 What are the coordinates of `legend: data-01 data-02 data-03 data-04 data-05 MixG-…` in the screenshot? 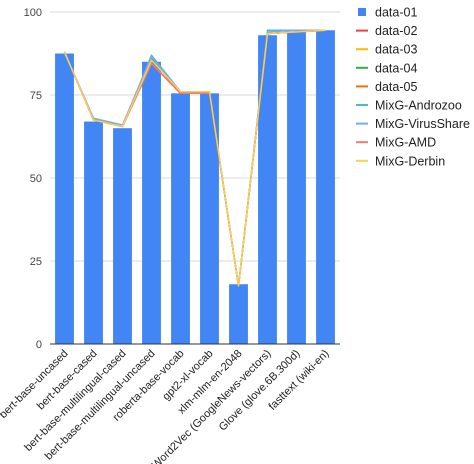 It's located at (413, 87).